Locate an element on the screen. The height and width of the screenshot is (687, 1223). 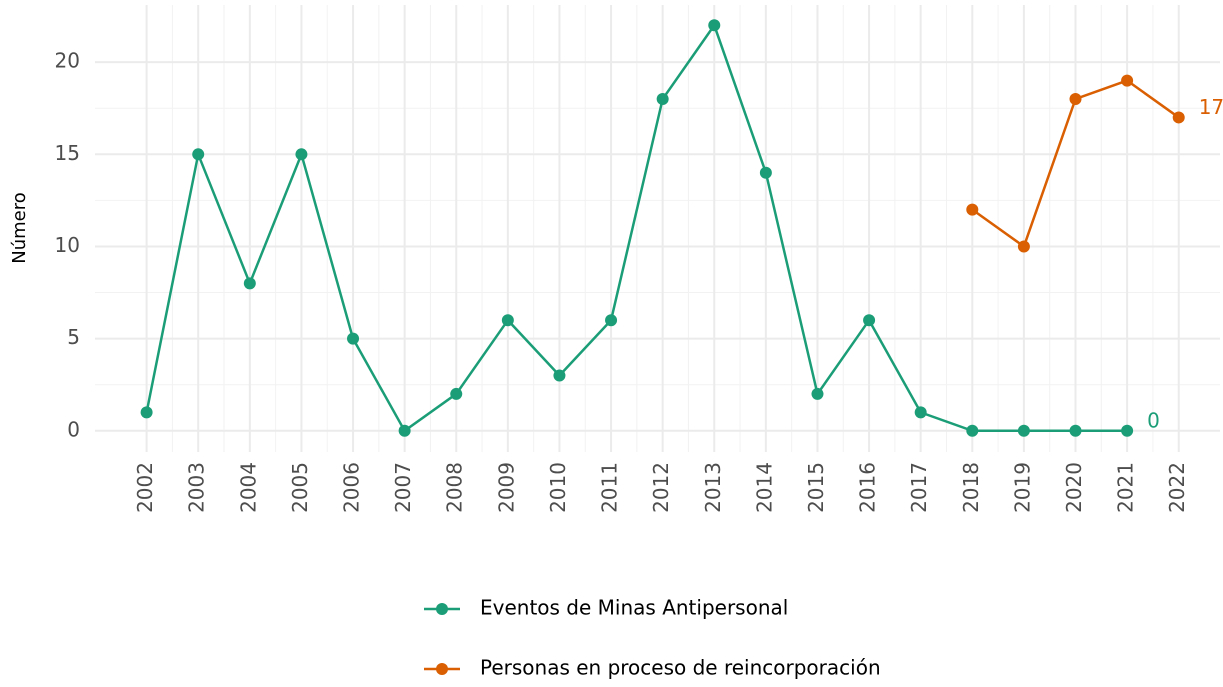
x-tick-label: 2010 is located at coordinates (558, 487).